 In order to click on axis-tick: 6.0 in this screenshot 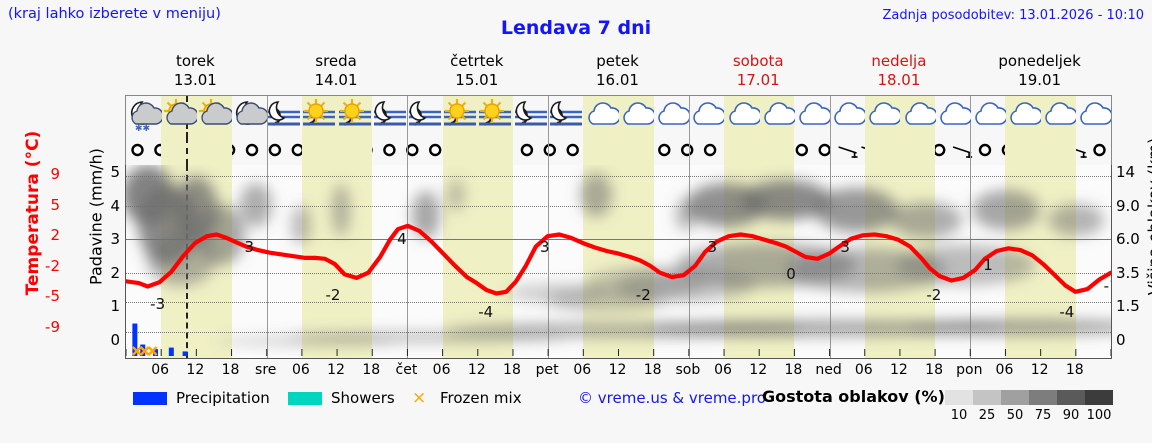, I will do `click(1128, 239)`.